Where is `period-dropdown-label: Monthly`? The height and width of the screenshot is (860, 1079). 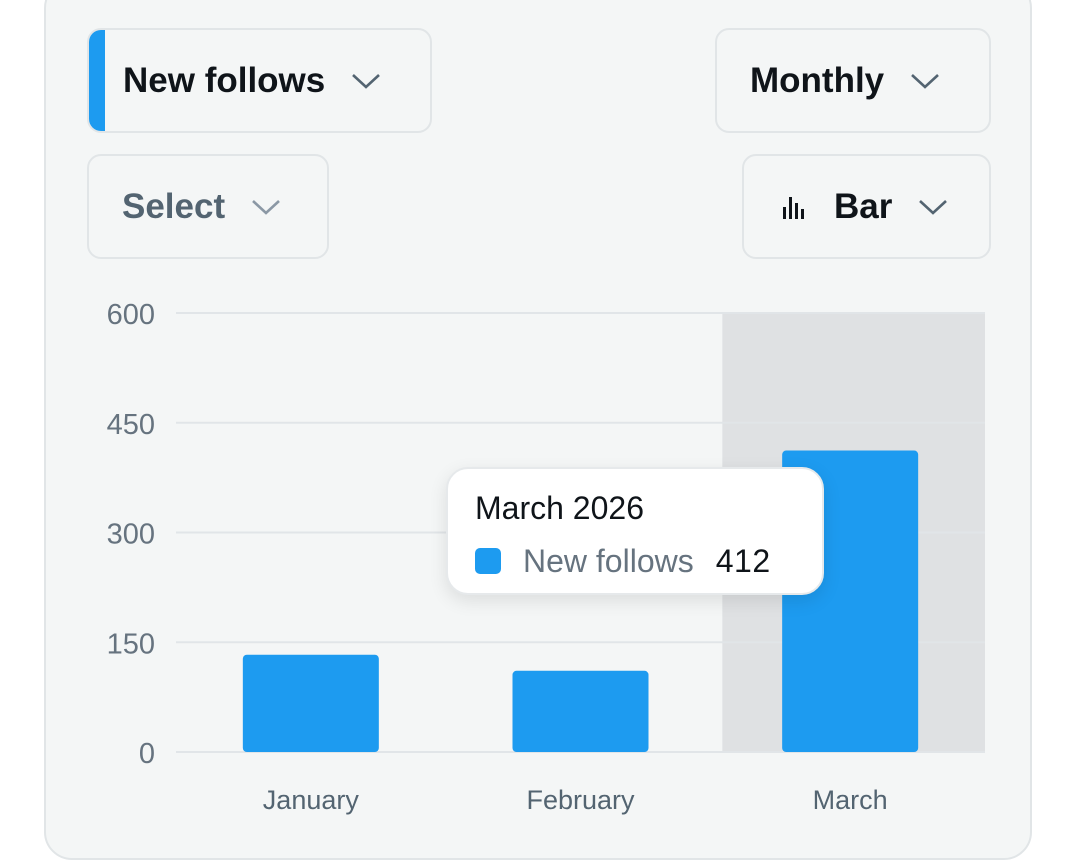 period-dropdown-label: Monthly is located at coordinates (817, 80).